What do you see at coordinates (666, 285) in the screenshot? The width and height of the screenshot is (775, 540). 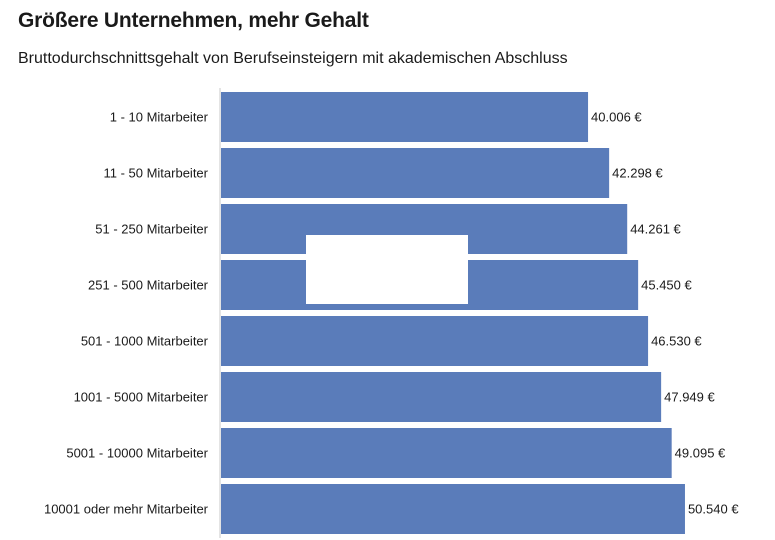 I see `data-label: 45.450 €` at bounding box center [666, 285].